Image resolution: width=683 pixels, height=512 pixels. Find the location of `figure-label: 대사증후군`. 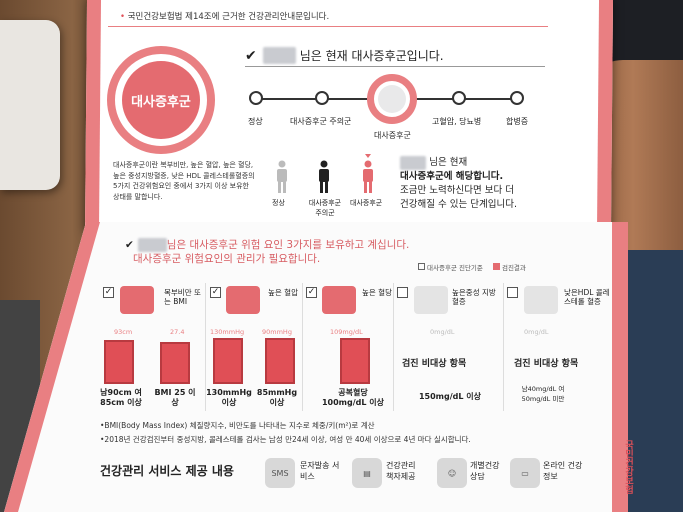

figure-label: 대사증후군 is located at coordinates (366, 203).